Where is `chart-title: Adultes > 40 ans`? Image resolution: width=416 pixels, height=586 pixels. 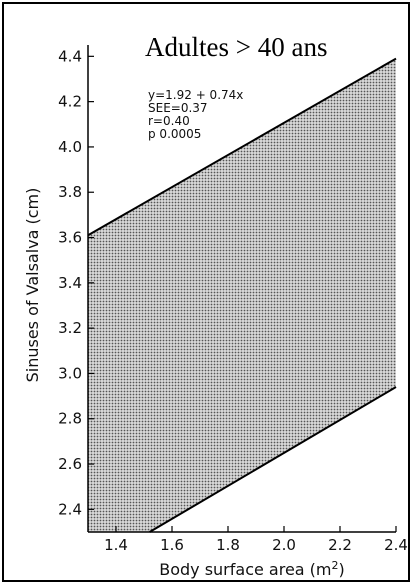
chart-title: Adultes > 40 ans is located at coordinates (236, 47).